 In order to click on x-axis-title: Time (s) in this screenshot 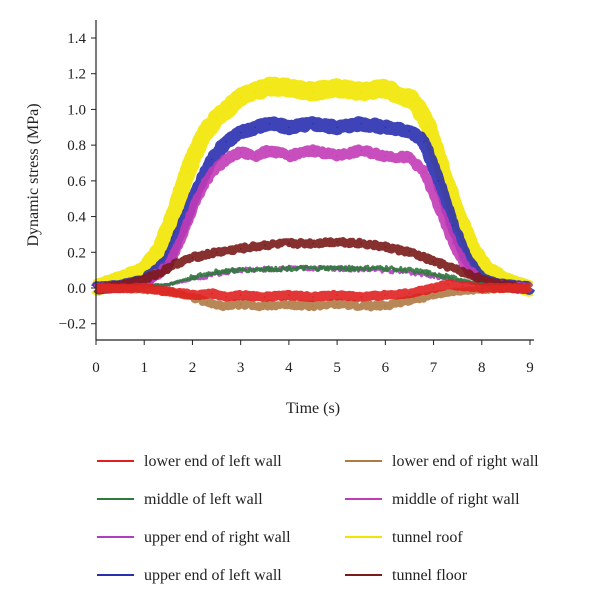, I will do `click(313, 408)`.